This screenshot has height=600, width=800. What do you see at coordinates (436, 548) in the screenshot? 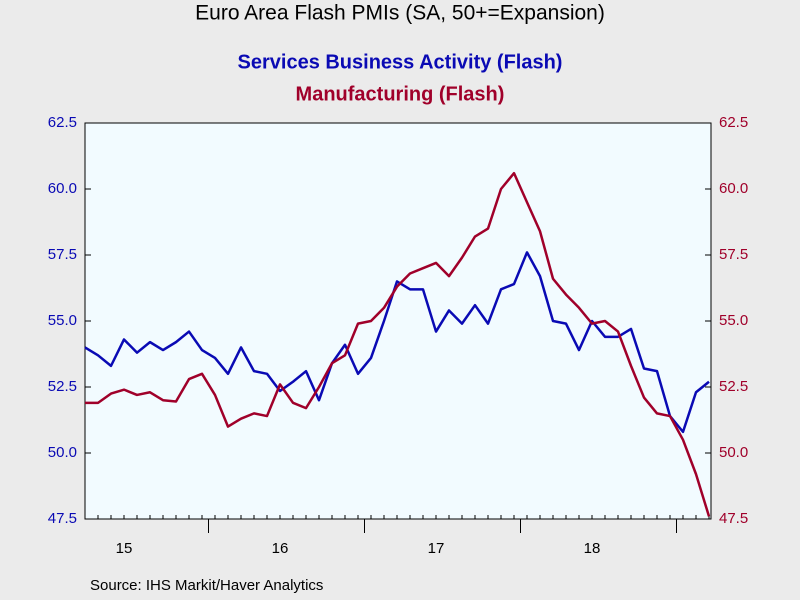
I see `x-tick-label: 17` at bounding box center [436, 548].